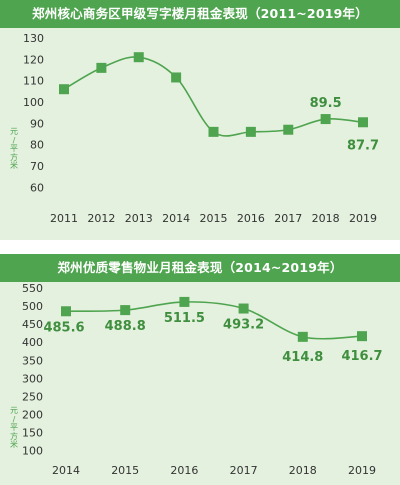  Describe the element at coordinates (326, 103) in the screenshot. I see `data-value-label: 89.5` at that location.